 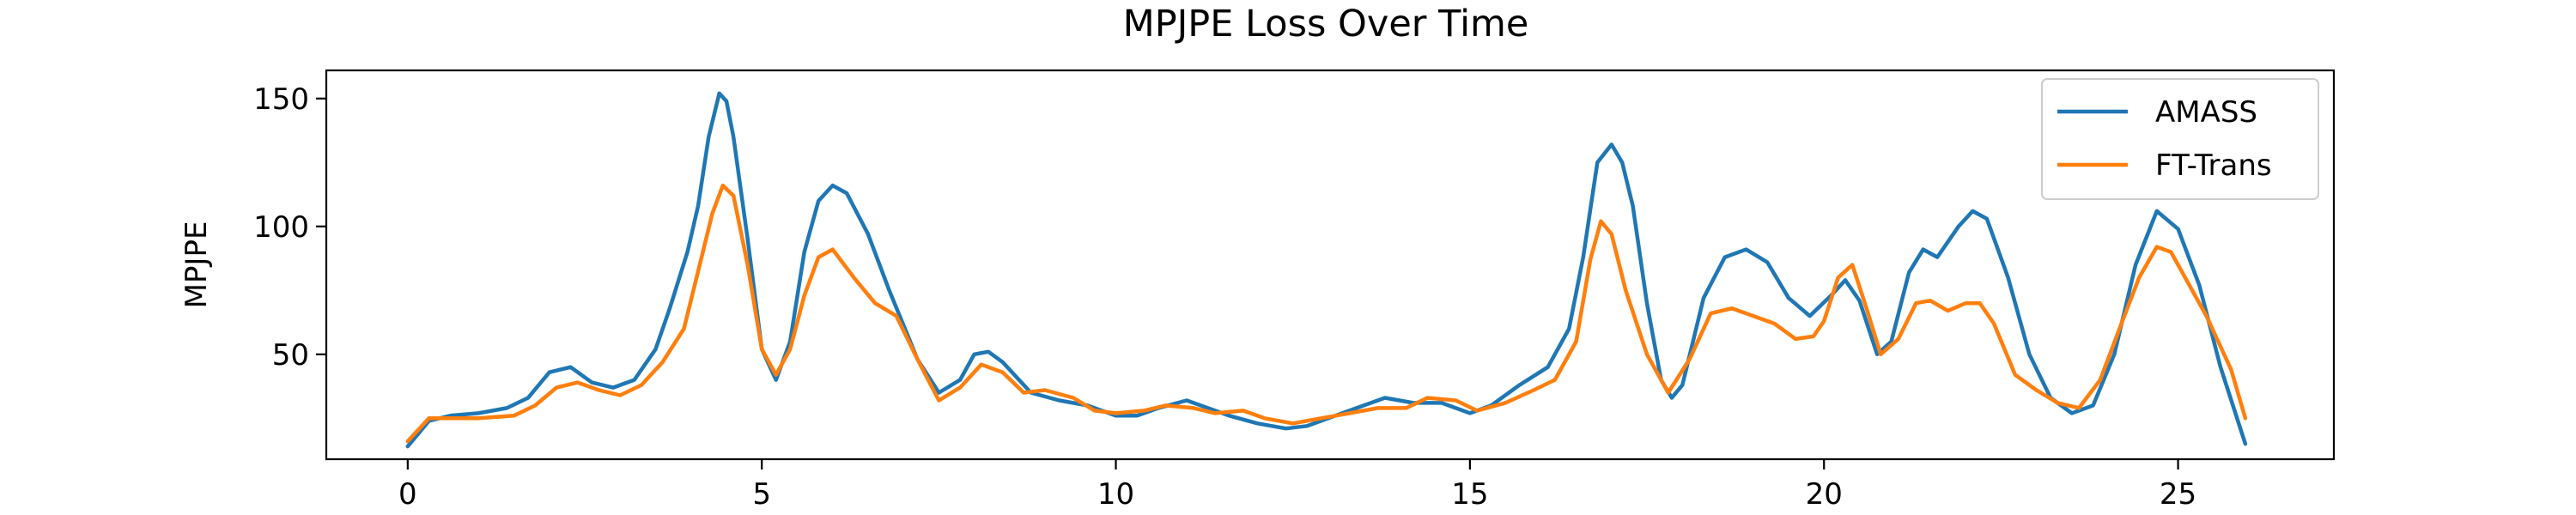 What do you see at coordinates (281, 227) in the screenshot?
I see `y-tick-label: 100` at bounding box center [281, 227].